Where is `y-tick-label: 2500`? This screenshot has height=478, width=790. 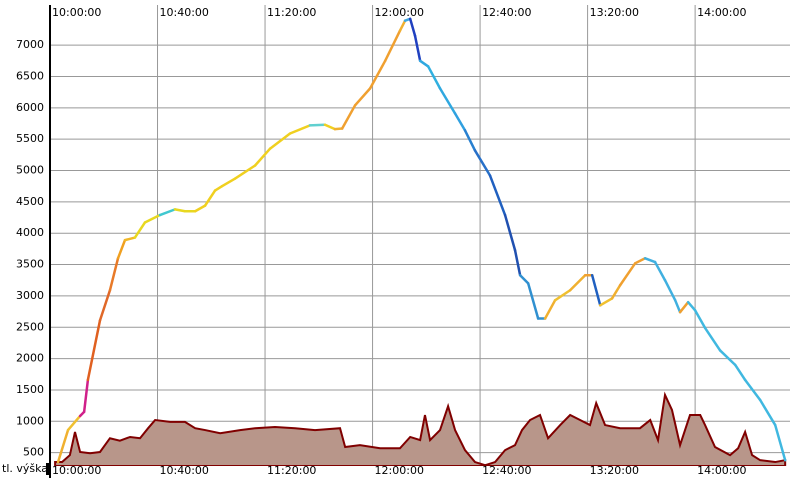 y-tick-label: 2500 is located at coordinates (30, 326).